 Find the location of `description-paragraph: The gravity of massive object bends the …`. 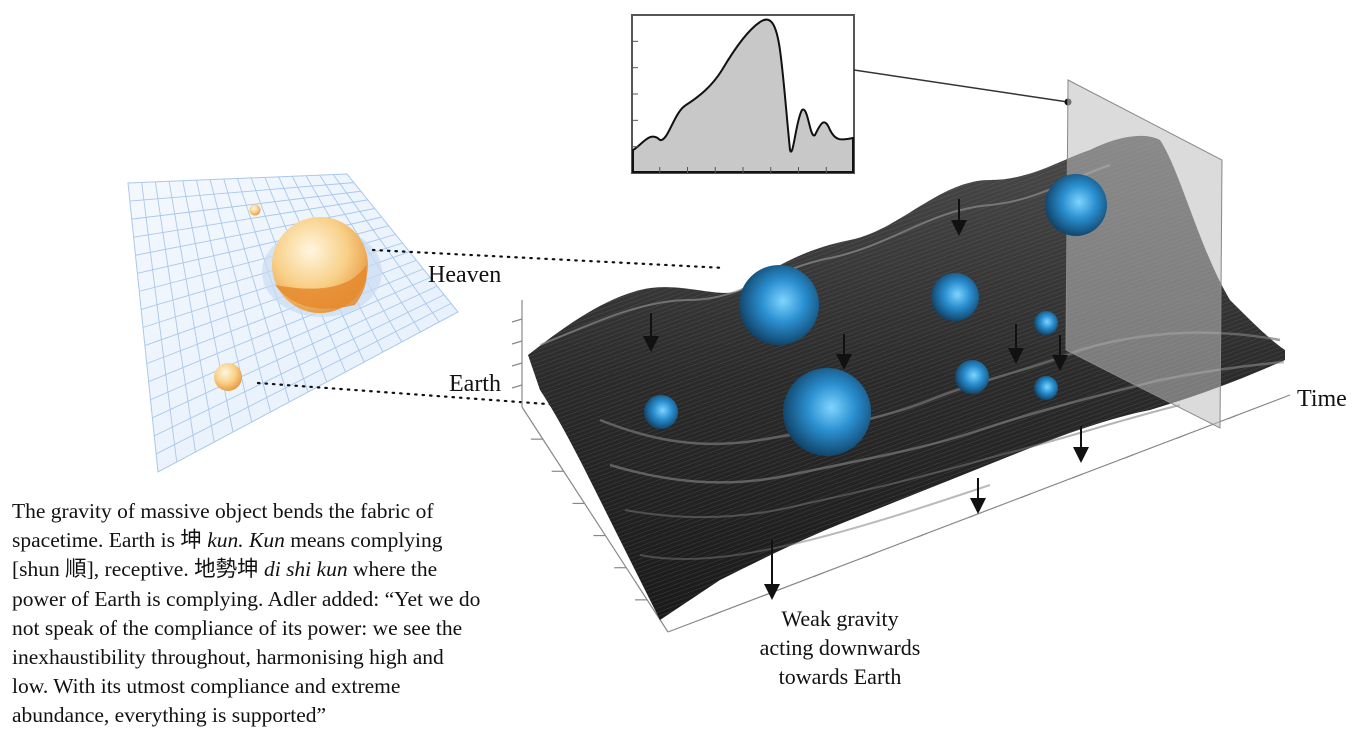

description-paragraph: The gravity of massive object bends the … is located at coordinates (292, 614).